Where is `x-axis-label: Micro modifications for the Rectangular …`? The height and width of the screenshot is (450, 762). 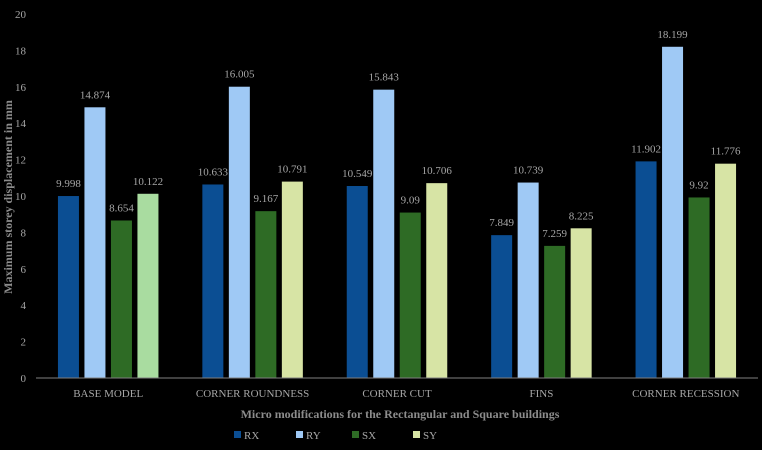
x-axis-label: Micro modifications for the Rectangular … is located at coordinates (400, 414).